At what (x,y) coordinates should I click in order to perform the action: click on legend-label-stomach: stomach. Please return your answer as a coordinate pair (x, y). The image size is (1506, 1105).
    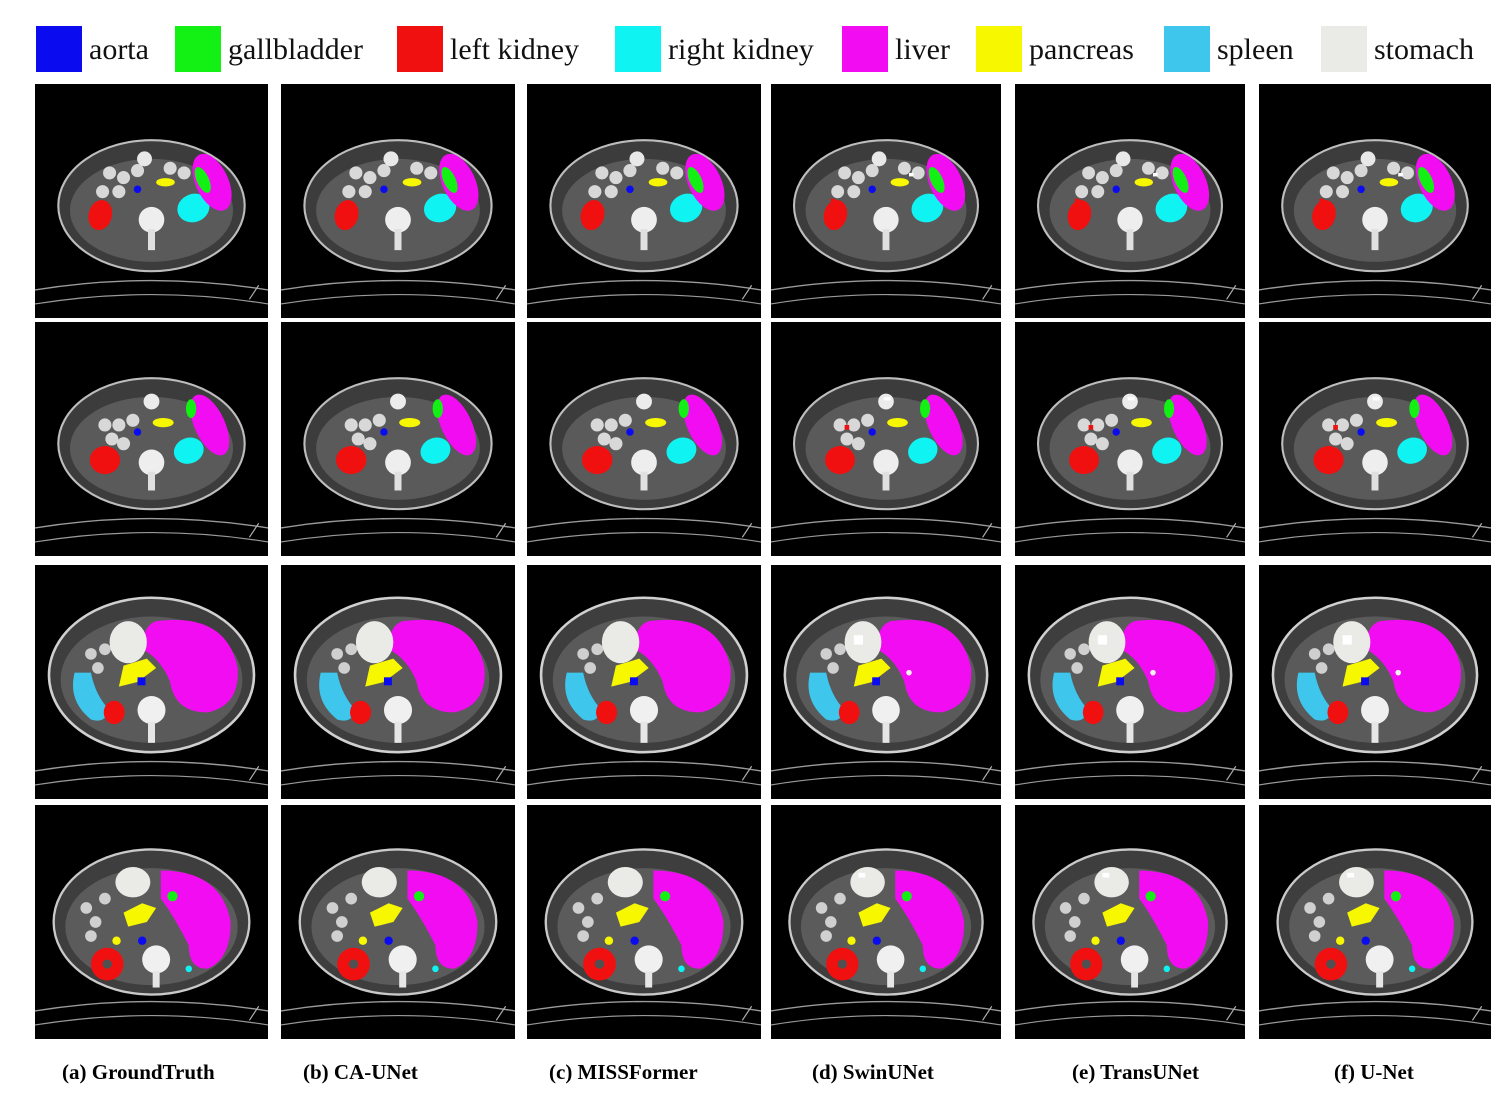
    Looking at the image, I should click on (1424, 49).